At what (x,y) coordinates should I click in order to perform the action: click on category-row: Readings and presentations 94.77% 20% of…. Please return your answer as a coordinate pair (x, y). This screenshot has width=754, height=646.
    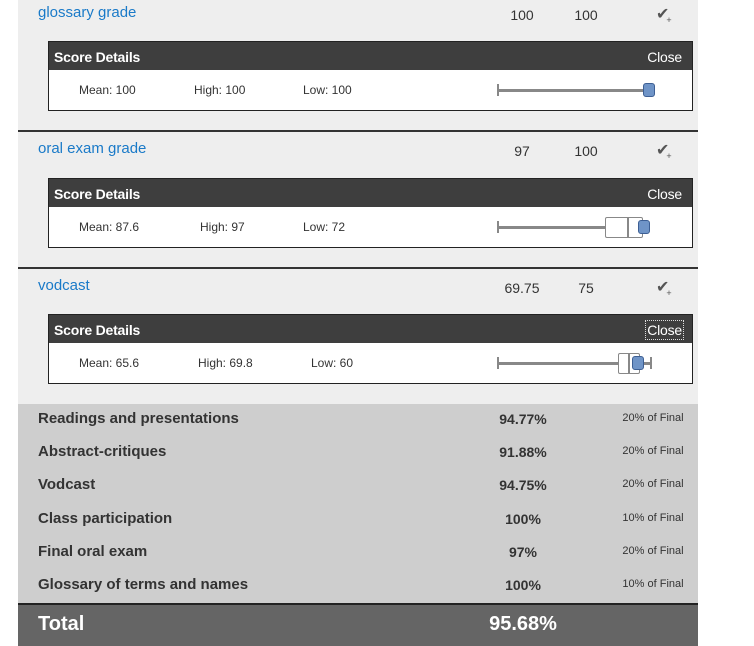
    Looking at the image, I should click on (358, 420).